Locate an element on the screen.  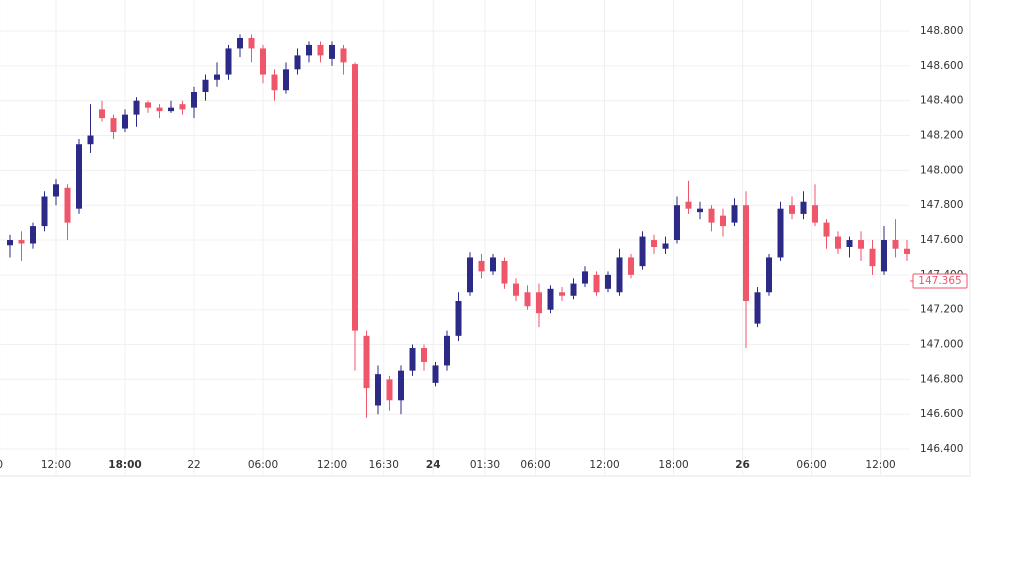
x-tick-label: 22 is located at coordinates (193, 465).